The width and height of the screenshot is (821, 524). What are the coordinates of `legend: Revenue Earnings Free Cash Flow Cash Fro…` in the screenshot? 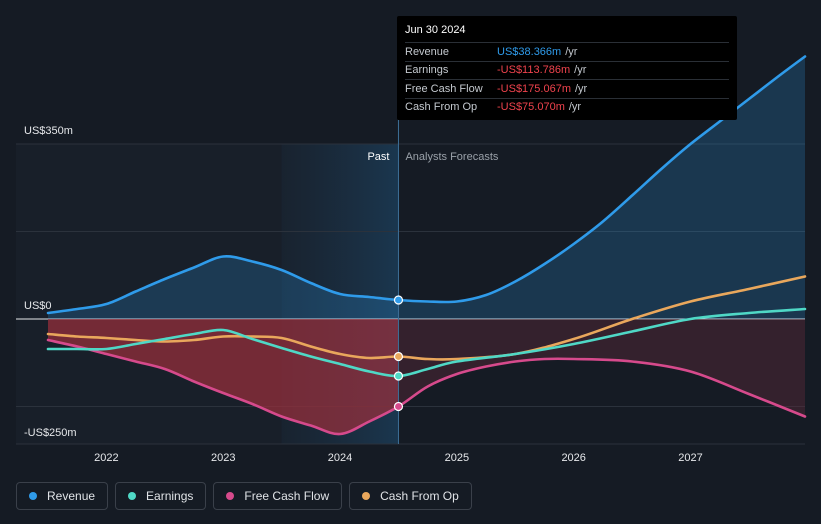 It's located at (244, 496).